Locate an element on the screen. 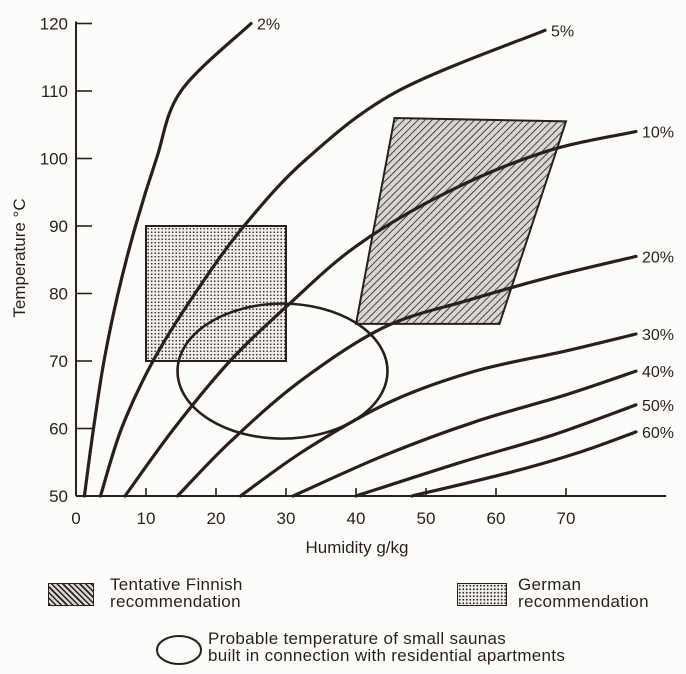 The image size is (686, 674). x-tick-label-60: 60 is located at coordinates (496, 518).